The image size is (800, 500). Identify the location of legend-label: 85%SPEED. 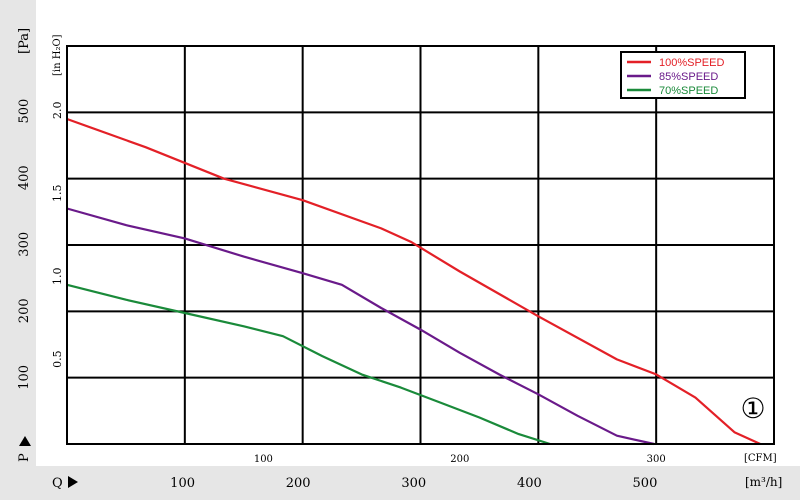
(688, 77).